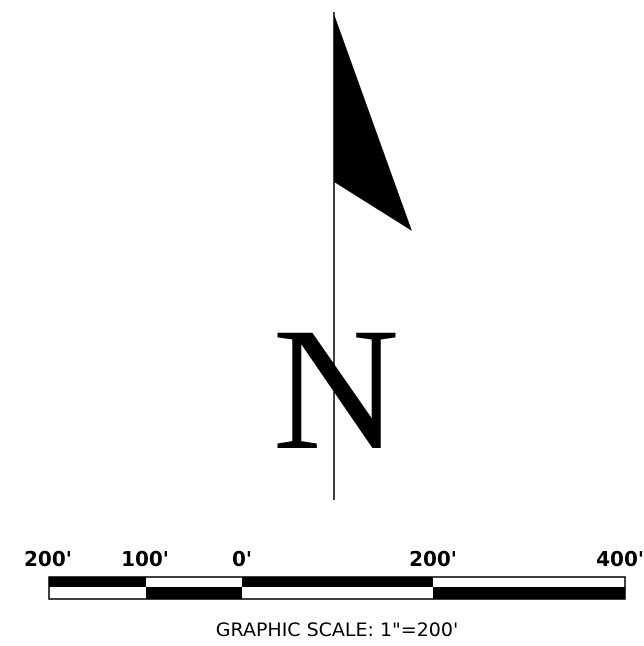  Describe the element at coordinates (433, 559) in the screenshot. I see `scale-tick-label-200-right: 200'` at that location.